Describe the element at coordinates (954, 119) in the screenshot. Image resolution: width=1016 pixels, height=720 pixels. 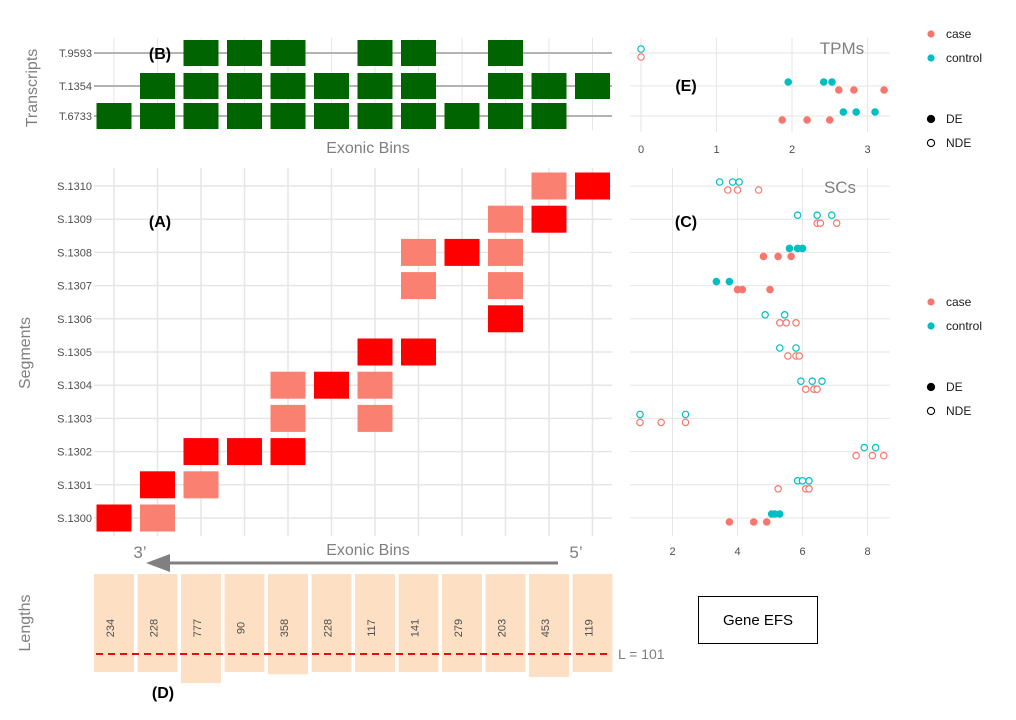
I see `tpm-legend-label-DE: DE` at that location.